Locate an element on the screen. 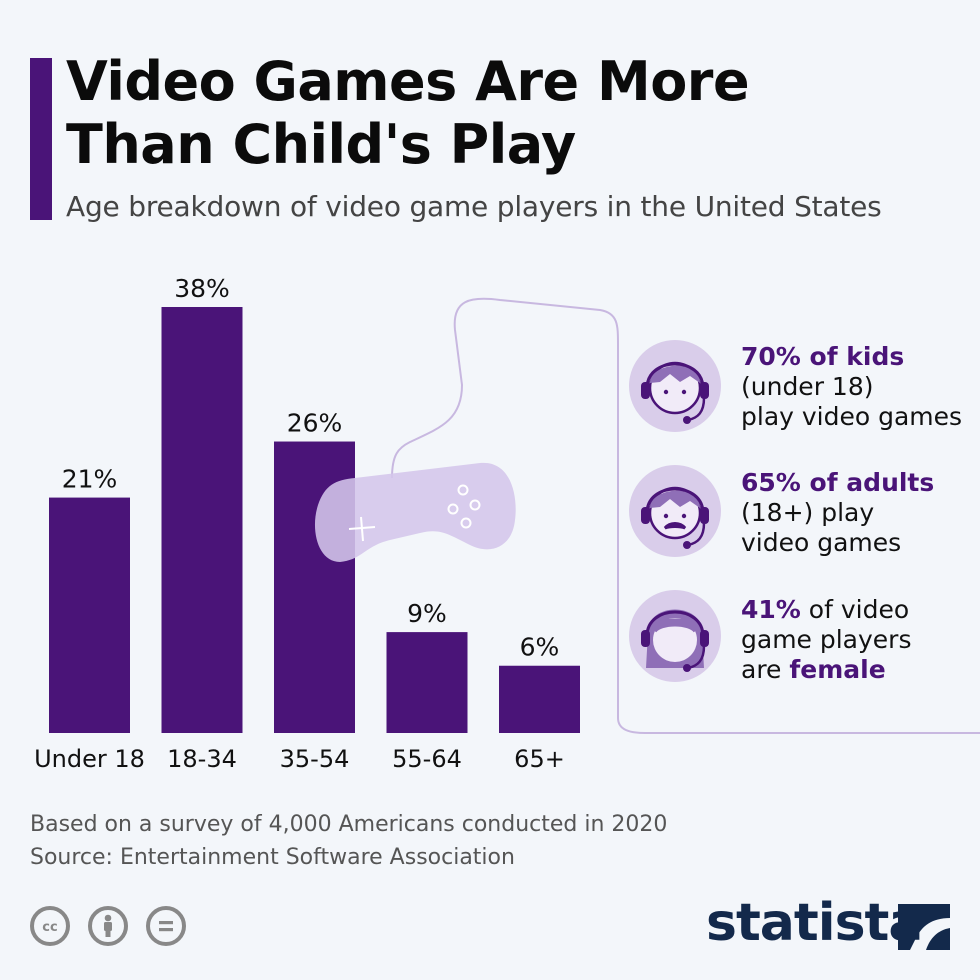 The image size is (980, 980). fact-kids-line3: play video games is located at coordinates (852, 416).